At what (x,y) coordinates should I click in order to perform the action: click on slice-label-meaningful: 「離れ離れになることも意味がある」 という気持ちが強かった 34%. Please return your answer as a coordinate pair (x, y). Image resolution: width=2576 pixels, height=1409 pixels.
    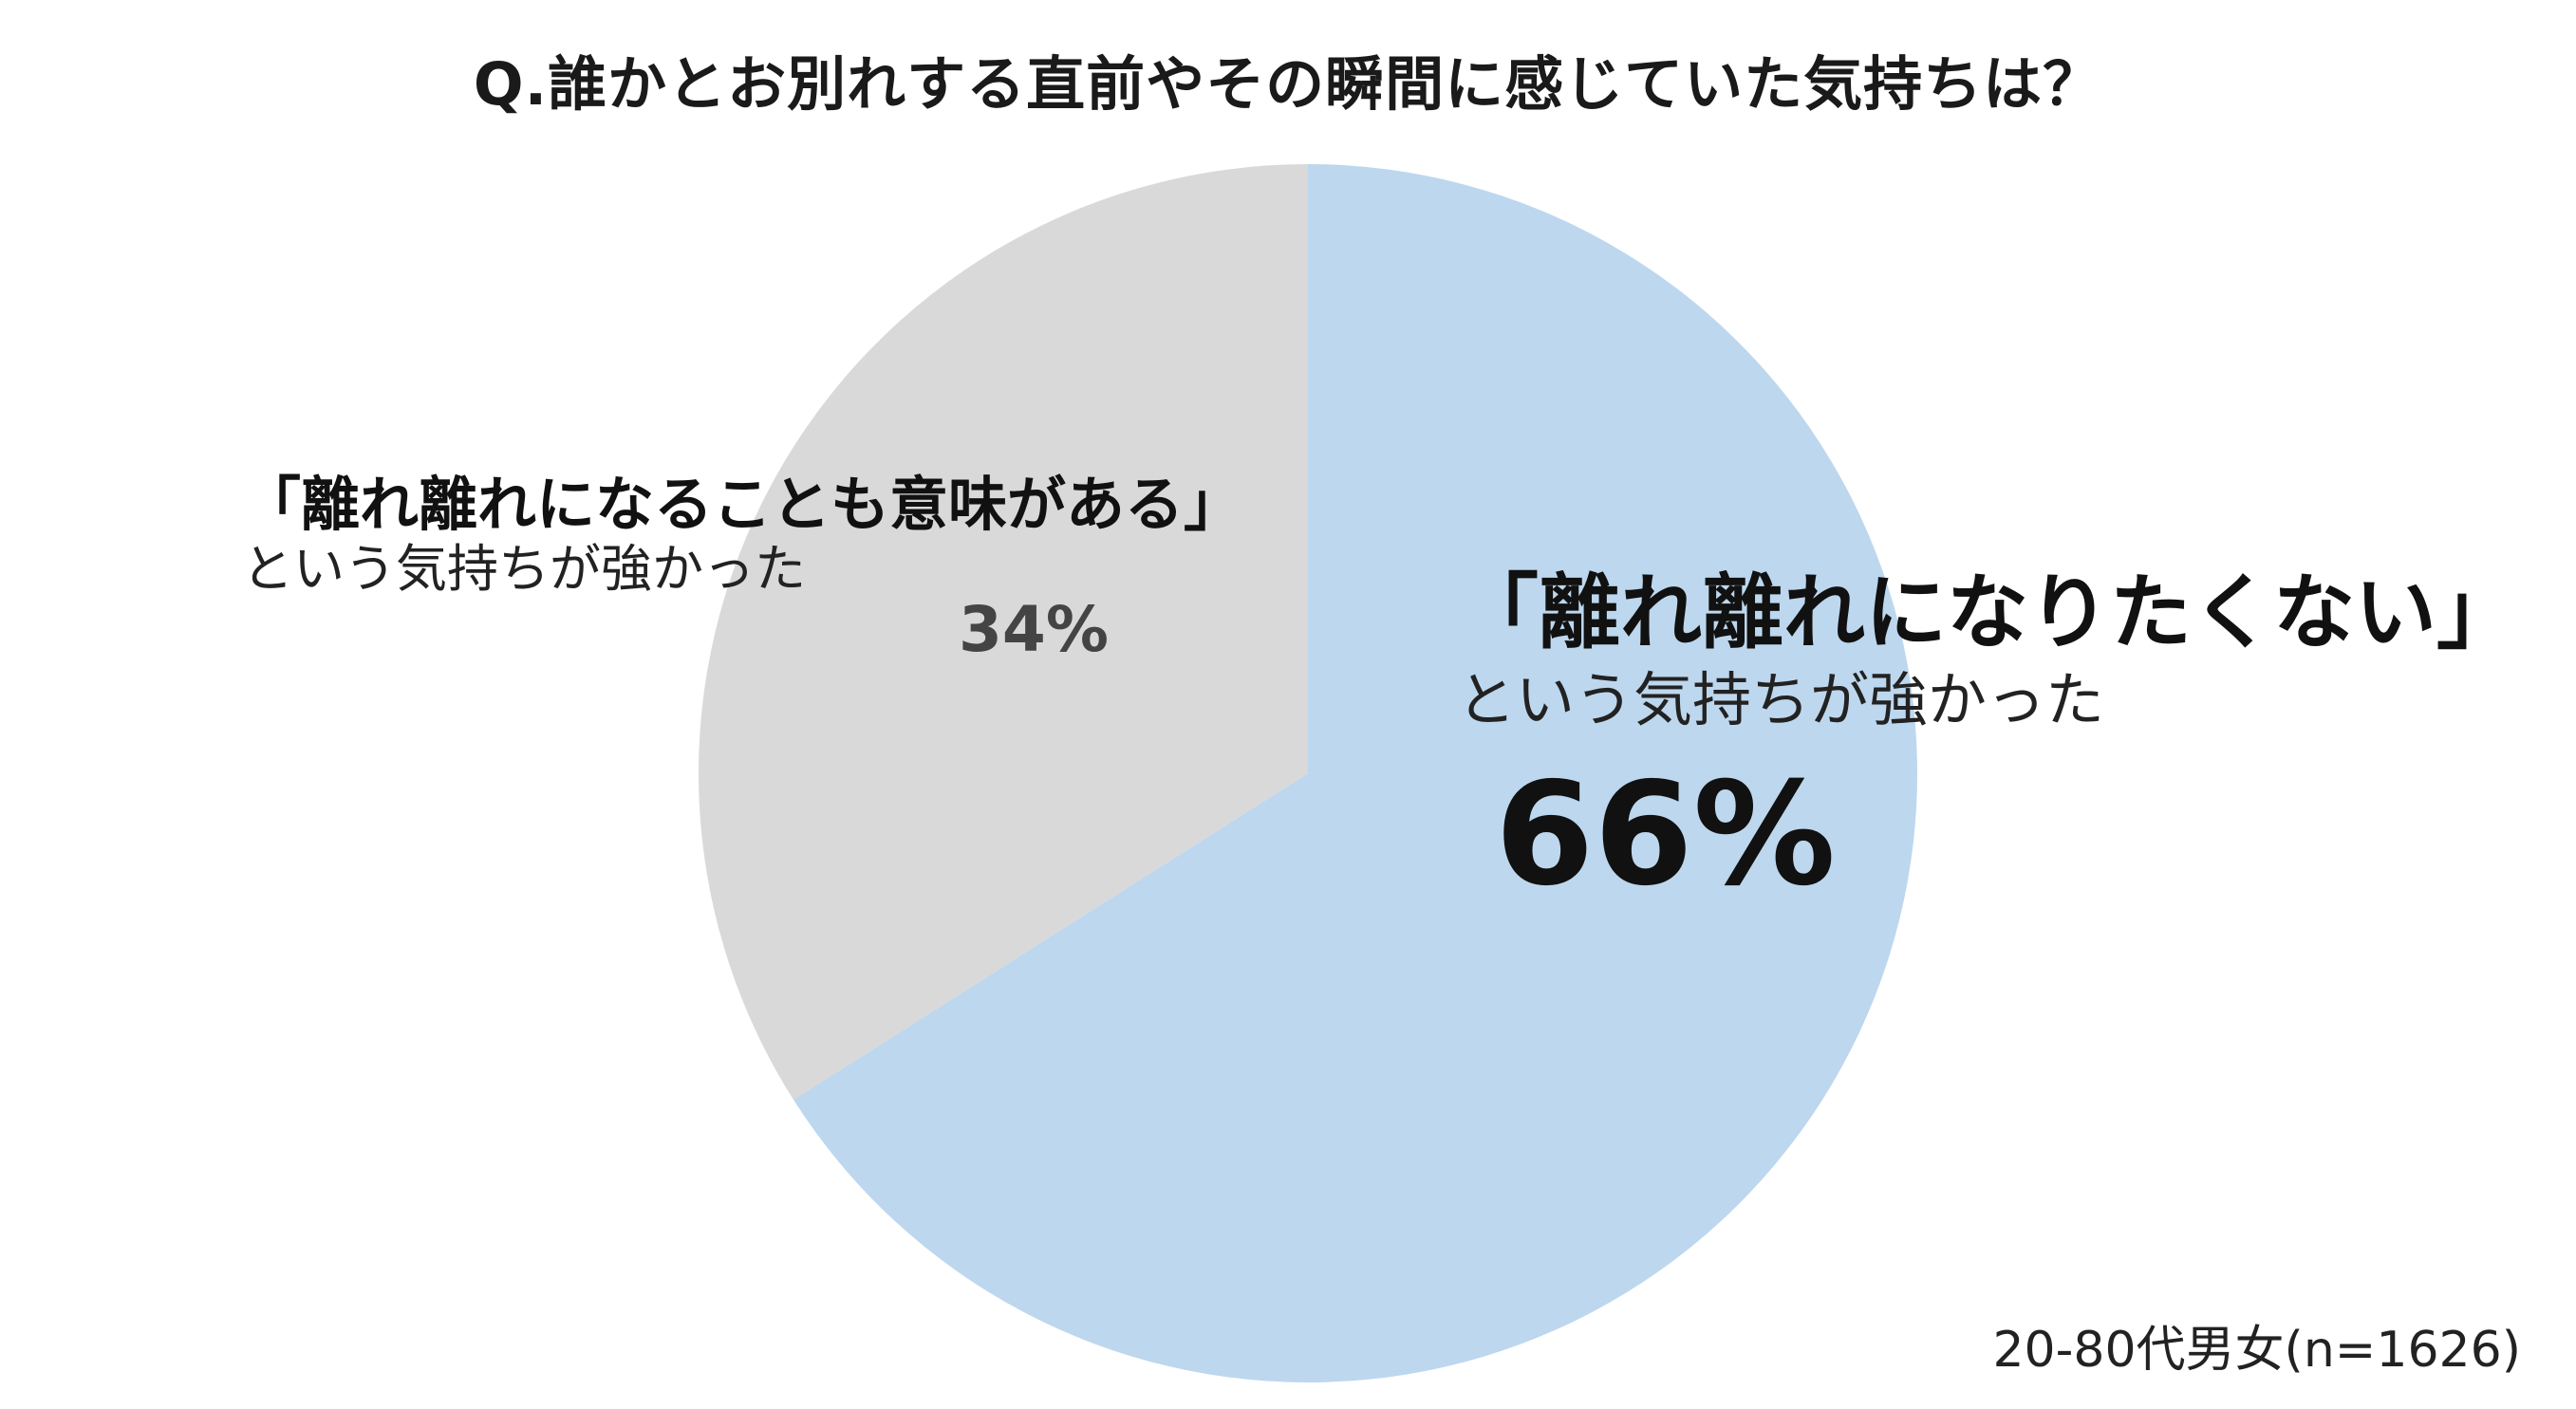
    Looking at the image, I should click on (743, 568).